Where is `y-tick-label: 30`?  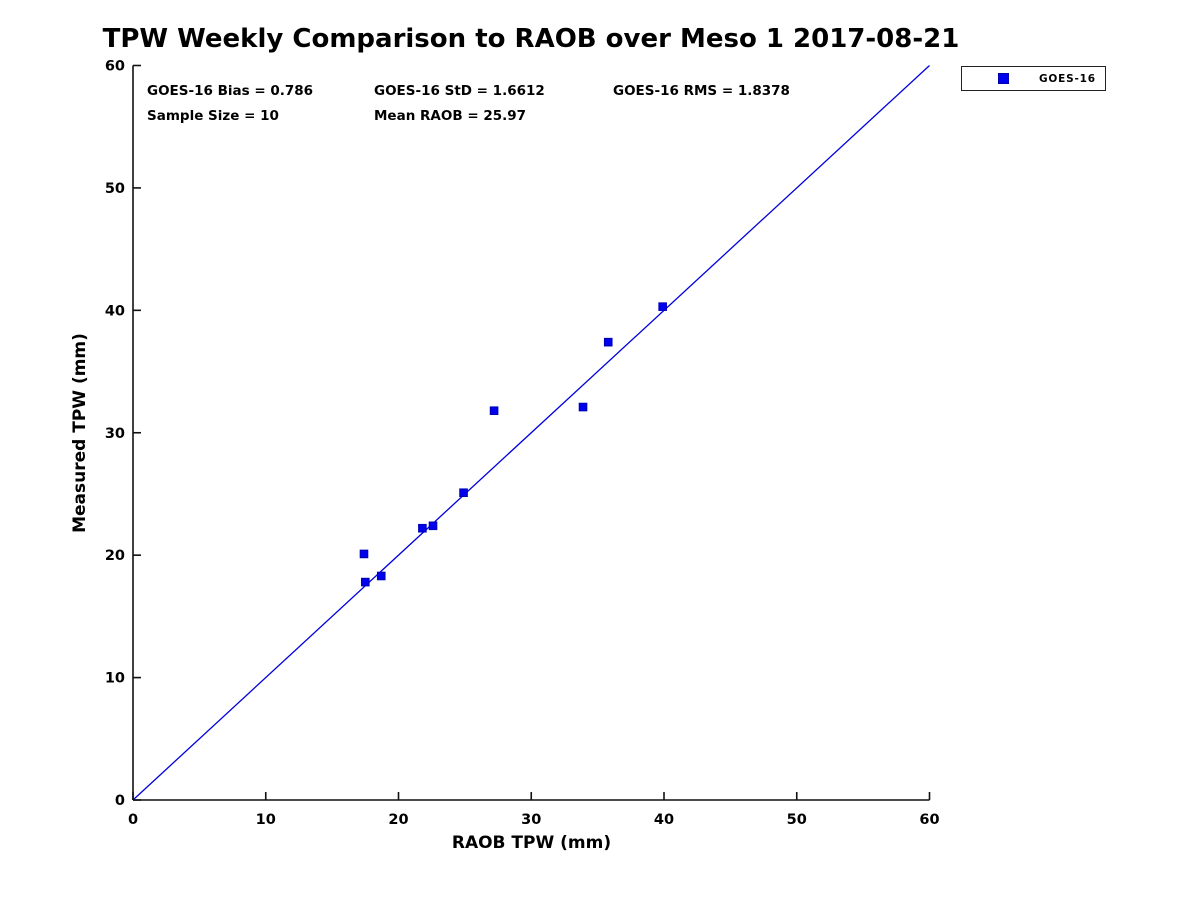 y-tick-label: 30 is located at coordinates (115, 434).